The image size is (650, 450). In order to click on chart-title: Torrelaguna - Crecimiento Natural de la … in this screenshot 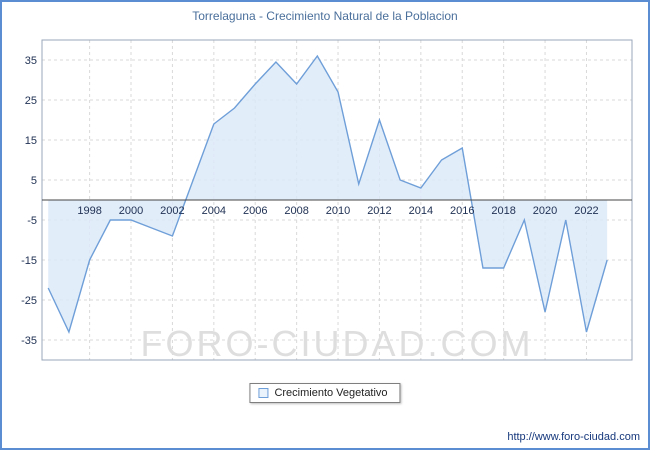, I will do `click(325, 16)`.